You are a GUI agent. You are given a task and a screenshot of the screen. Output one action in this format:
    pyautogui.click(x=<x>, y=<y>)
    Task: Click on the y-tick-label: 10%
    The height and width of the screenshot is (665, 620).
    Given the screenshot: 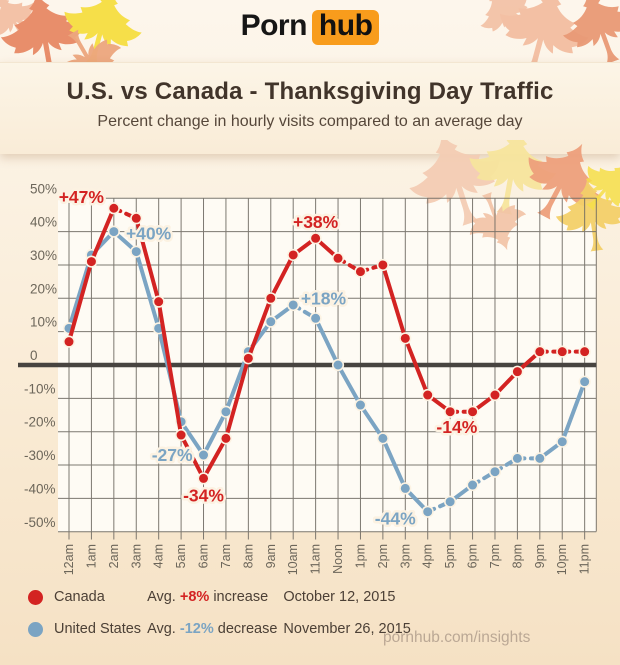 What is the action you would take?
    pyautogui.click(x=43, y=322)
    